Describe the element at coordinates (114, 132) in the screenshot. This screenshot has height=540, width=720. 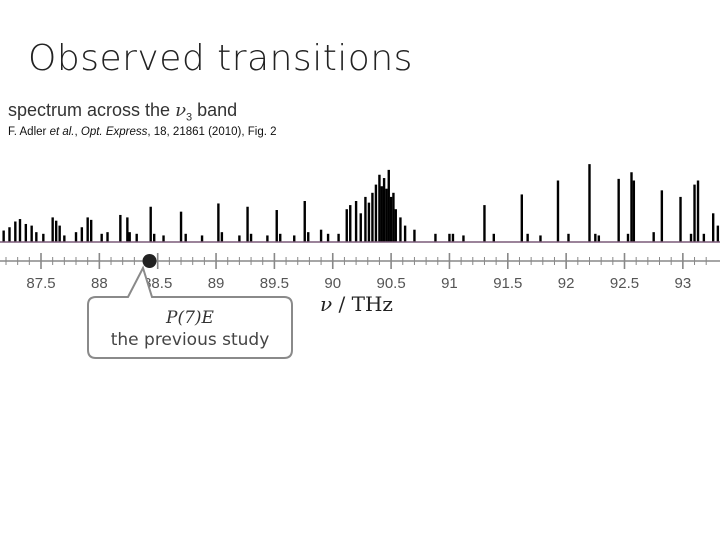
I see `citation-journal: Opt. Express` at that location.